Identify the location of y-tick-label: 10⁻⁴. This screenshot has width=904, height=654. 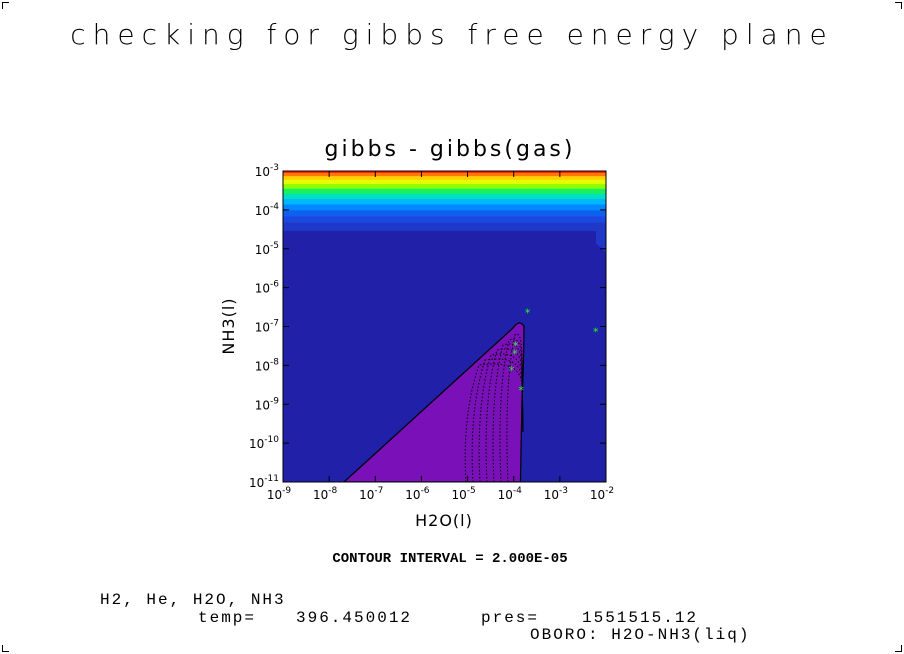
(267, 210).